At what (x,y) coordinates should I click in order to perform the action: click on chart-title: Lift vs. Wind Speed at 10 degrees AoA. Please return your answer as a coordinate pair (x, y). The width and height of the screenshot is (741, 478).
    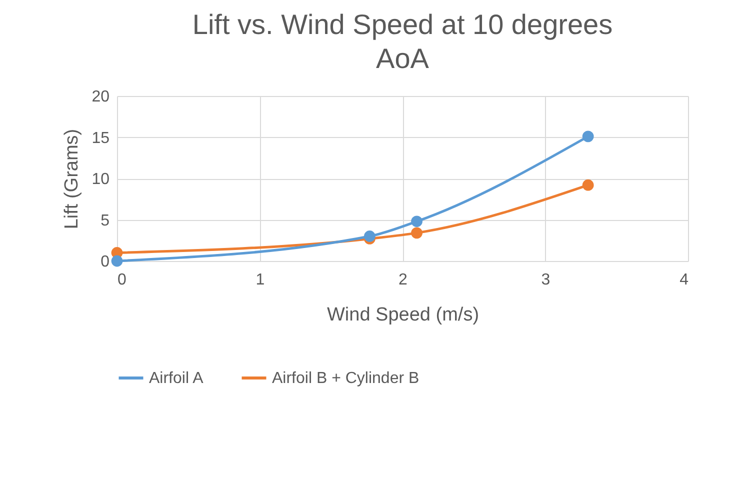
    Looking at the image, I should click on (402, 41).